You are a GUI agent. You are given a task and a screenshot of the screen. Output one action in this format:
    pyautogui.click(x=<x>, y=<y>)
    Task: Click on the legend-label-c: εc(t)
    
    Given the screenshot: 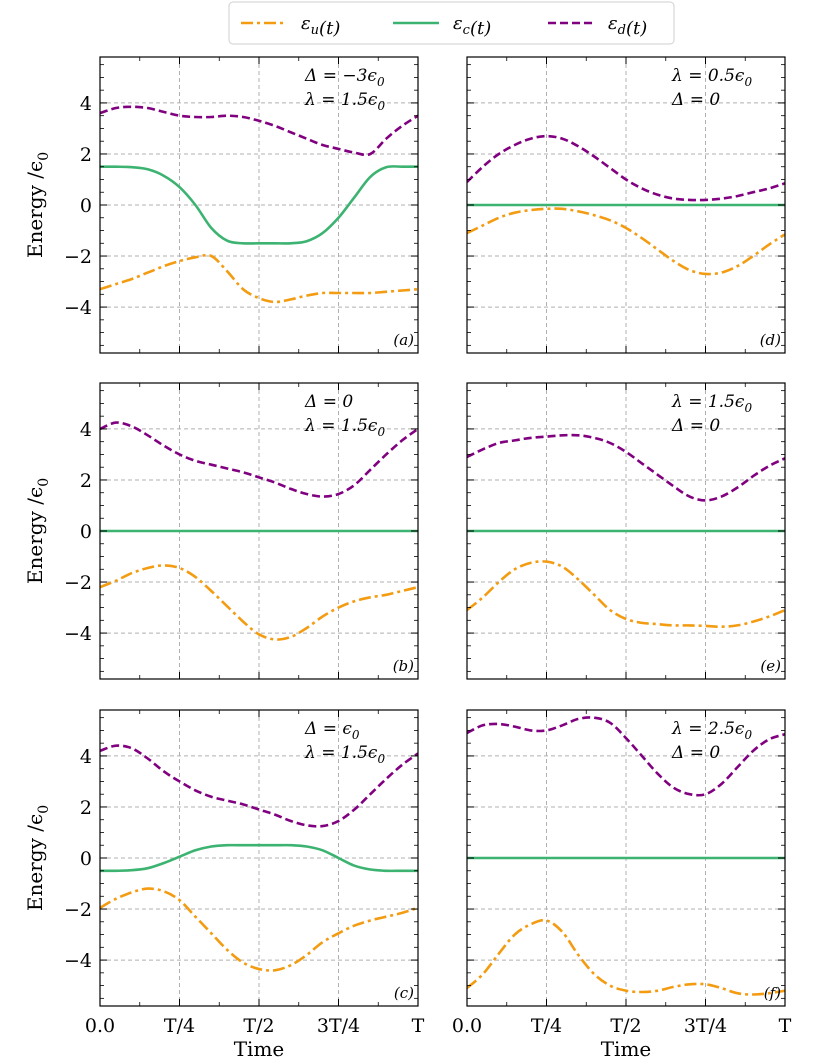 What is the action you would take?
    pyautogui.click(x=472, y=26)
    